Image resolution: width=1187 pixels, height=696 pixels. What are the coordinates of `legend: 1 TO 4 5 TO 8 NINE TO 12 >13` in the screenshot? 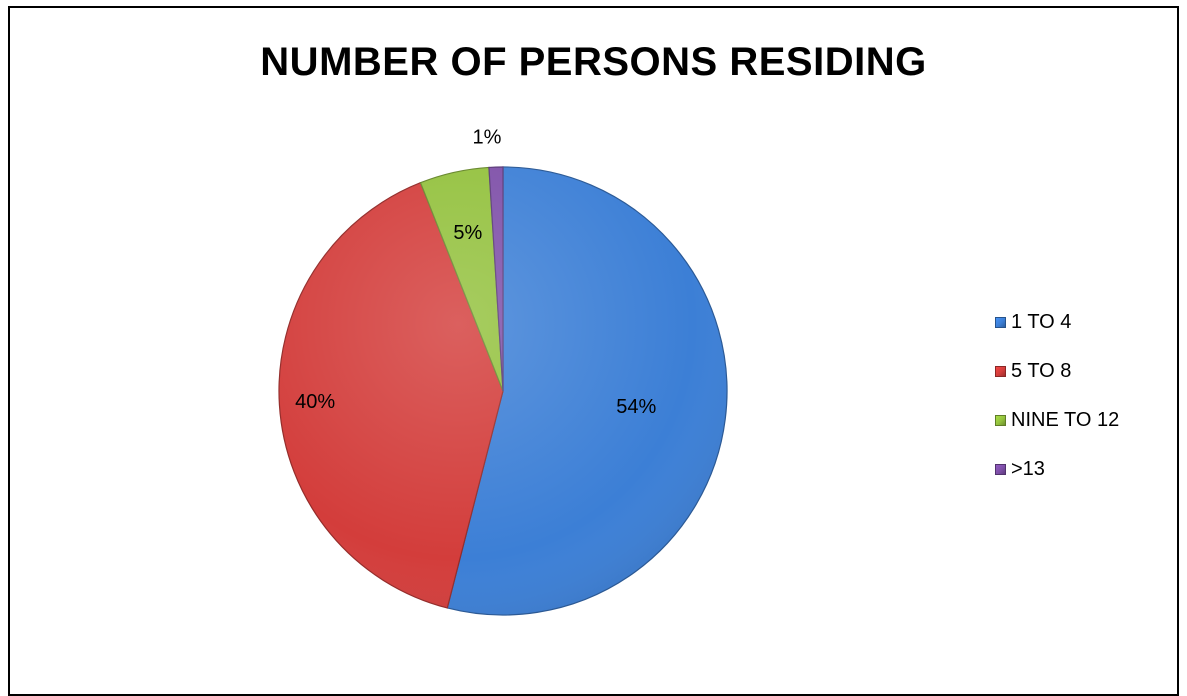 It's located at (1057, 408).